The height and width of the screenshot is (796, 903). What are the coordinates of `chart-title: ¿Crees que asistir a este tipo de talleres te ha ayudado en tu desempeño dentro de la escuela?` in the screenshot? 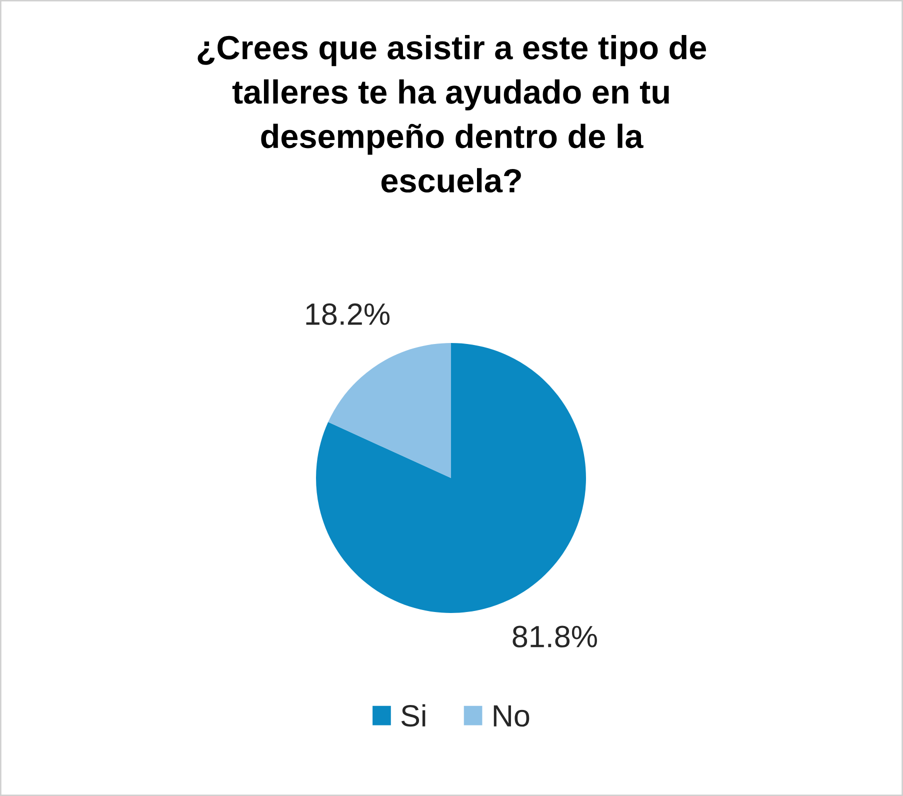 It's located at (452, 114).